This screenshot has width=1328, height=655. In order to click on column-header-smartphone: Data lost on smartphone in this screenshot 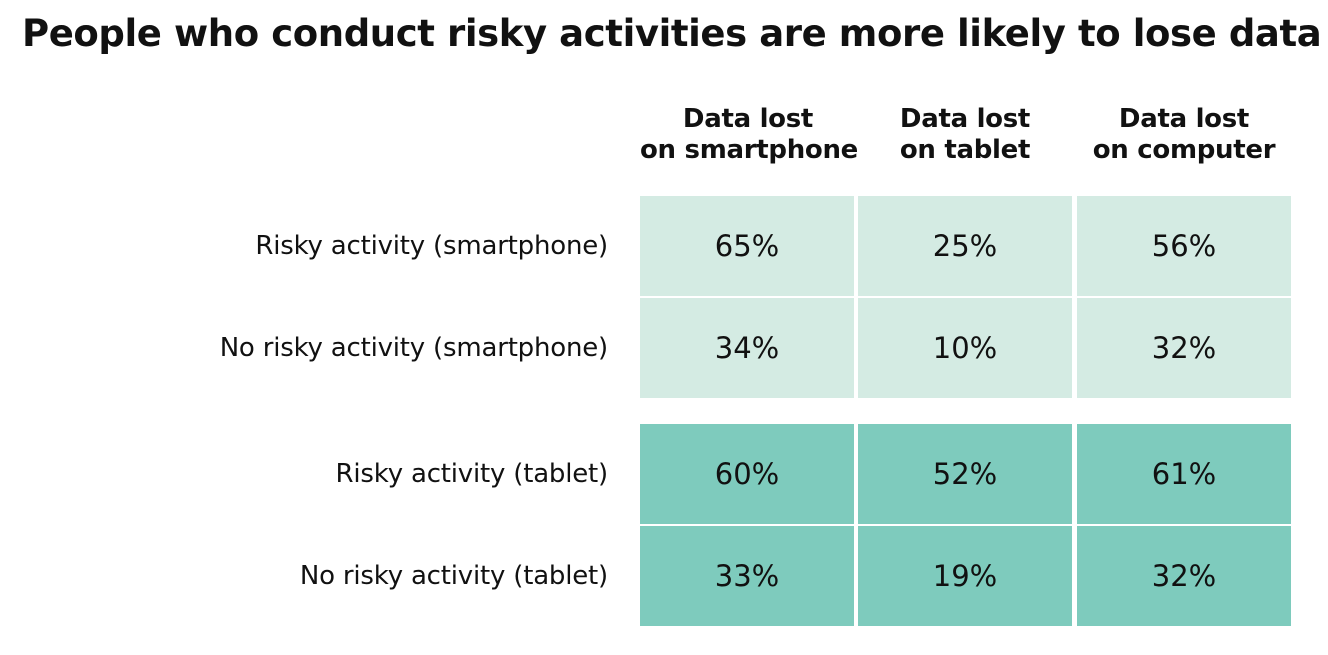, I will do `click(749, 135)`.